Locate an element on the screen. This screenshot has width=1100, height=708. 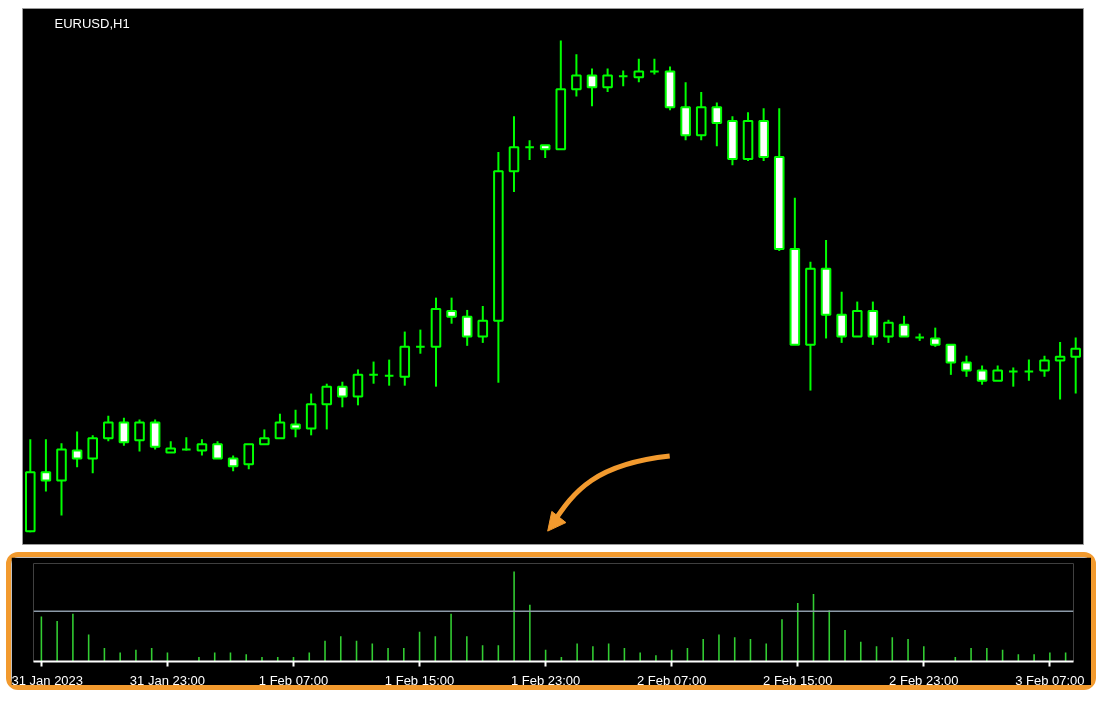
x-tick-label: 2 Feb 07:00 is located at coordinates (671, 680).